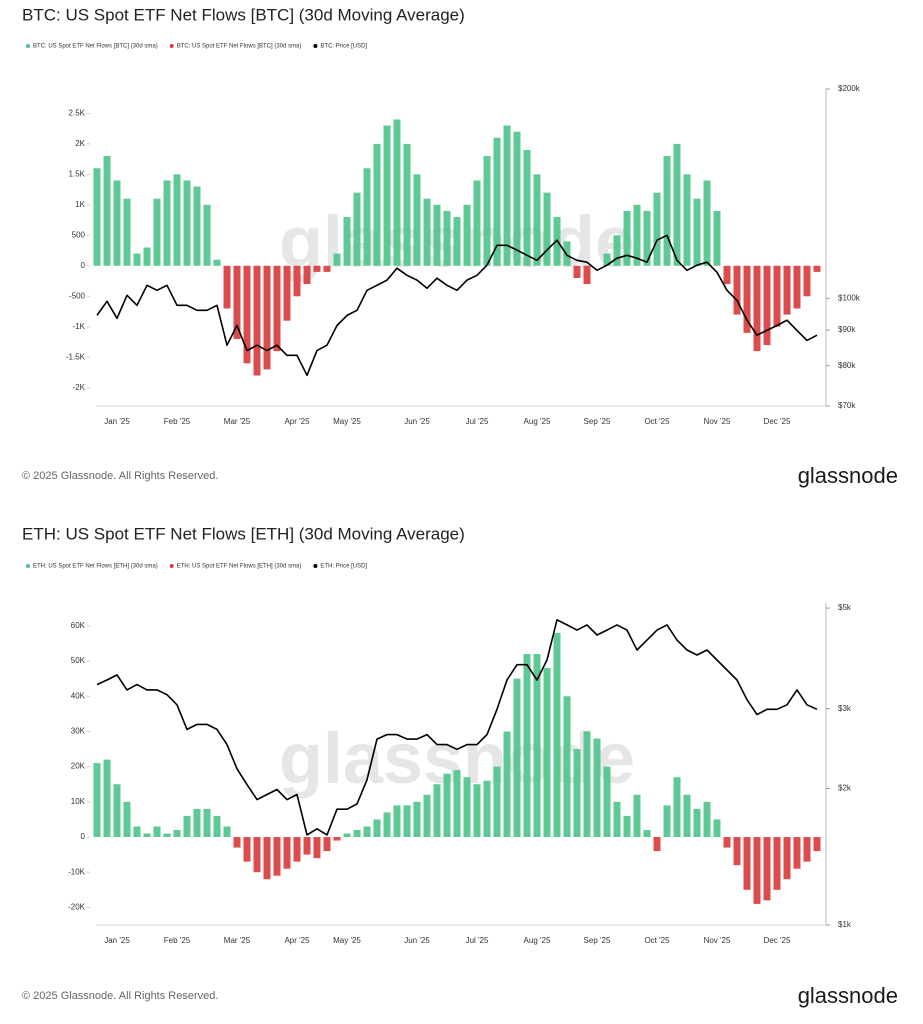  What do you see at coordinates (80, 143) in the screenshot?
I see `y-tick-label: 2K` at bounding box center [80, 143].